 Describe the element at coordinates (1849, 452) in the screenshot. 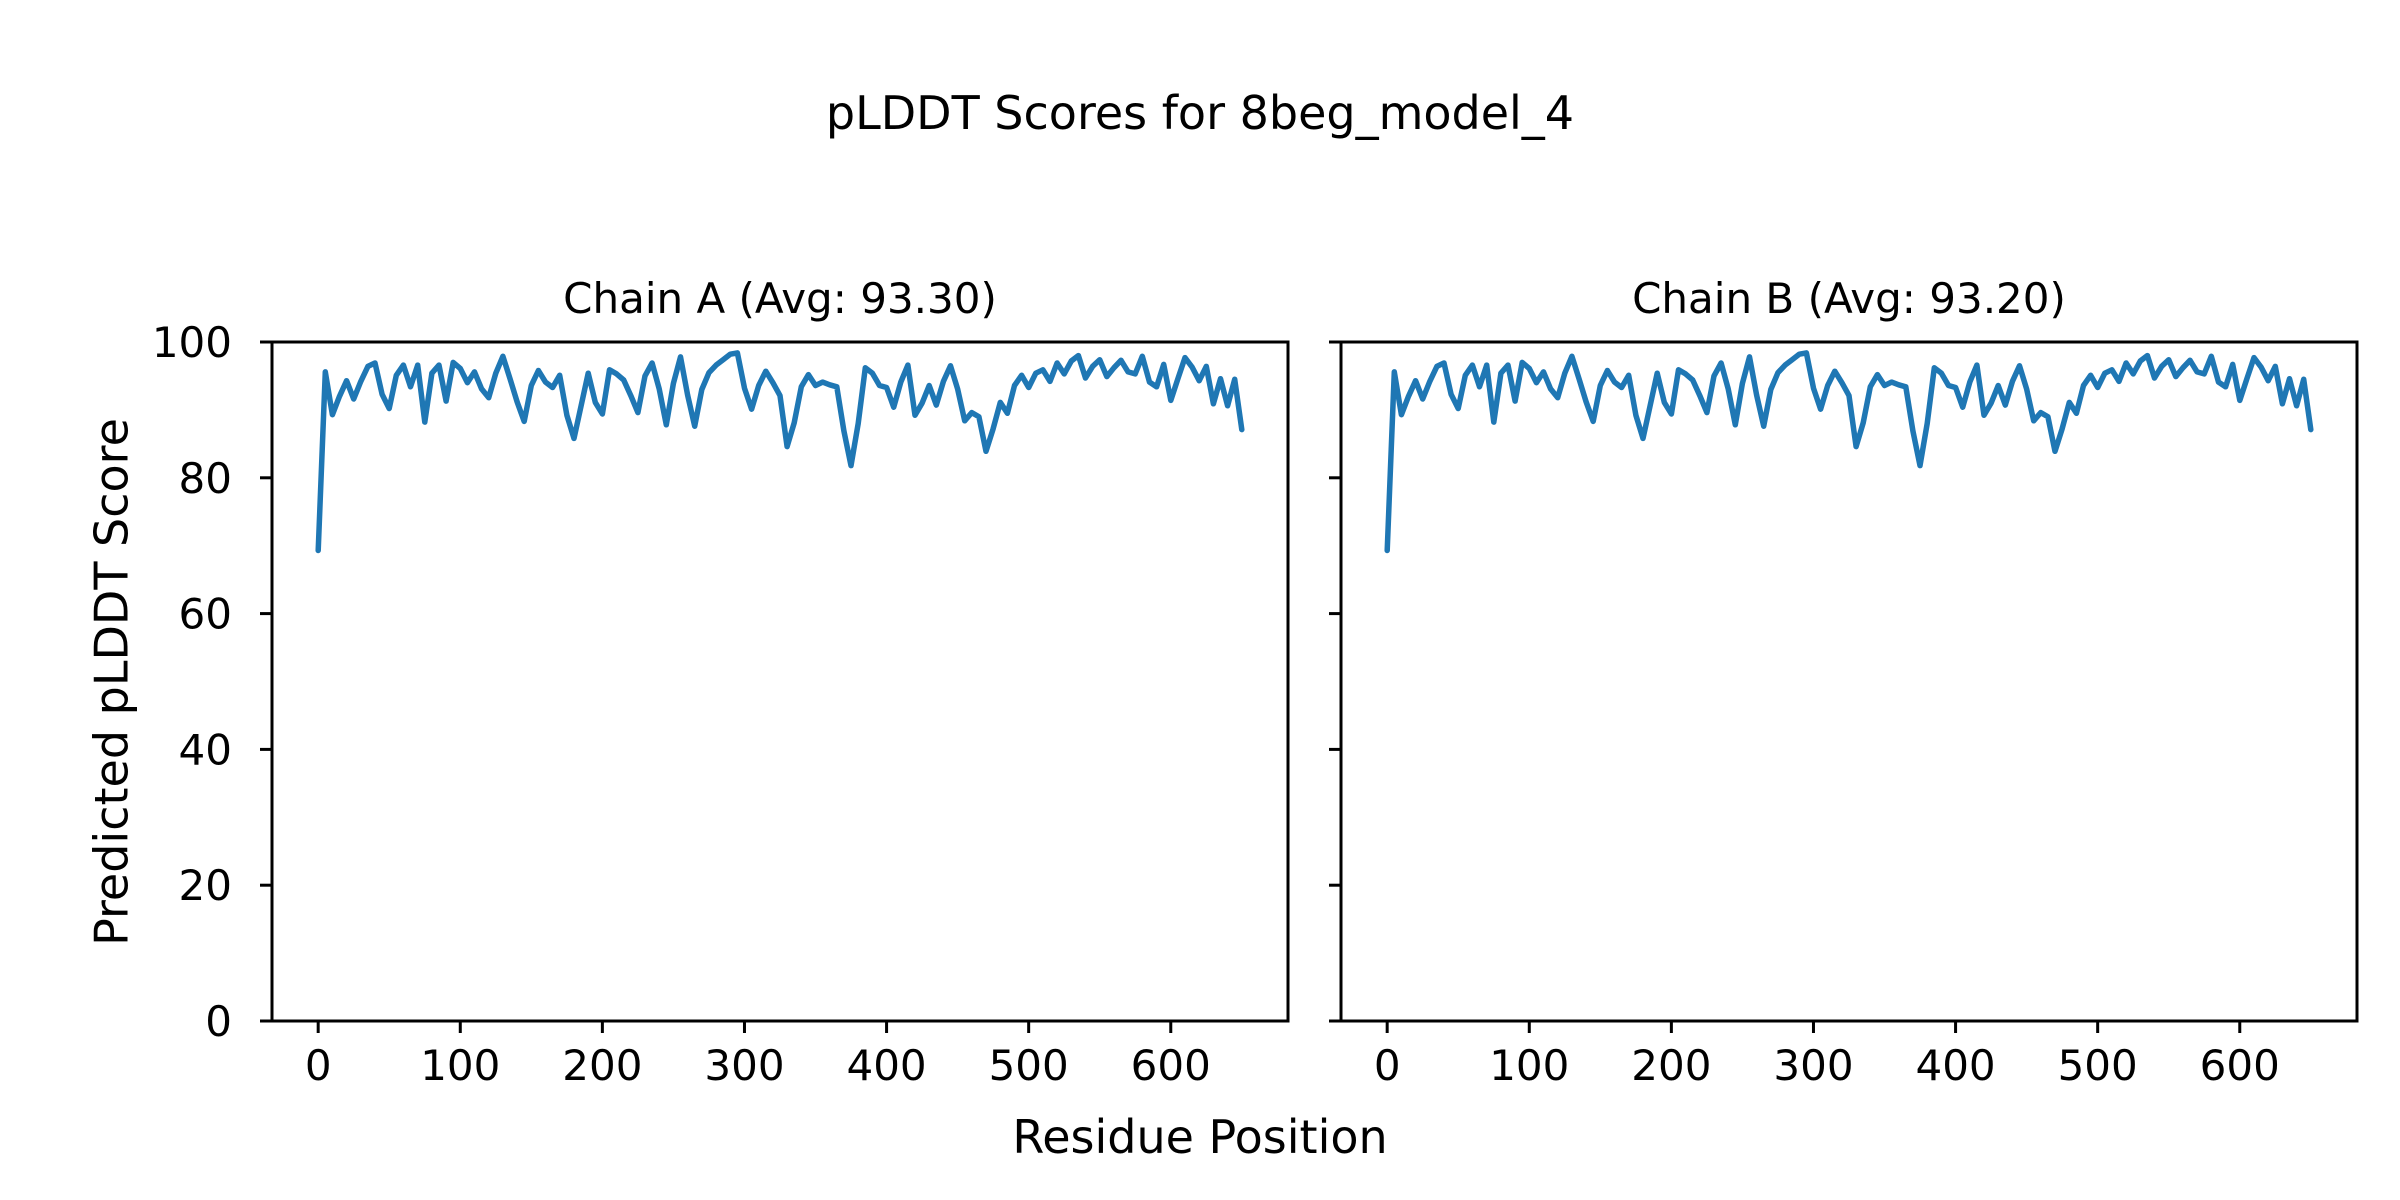

I see `chain-b-plddt-line` at that location.